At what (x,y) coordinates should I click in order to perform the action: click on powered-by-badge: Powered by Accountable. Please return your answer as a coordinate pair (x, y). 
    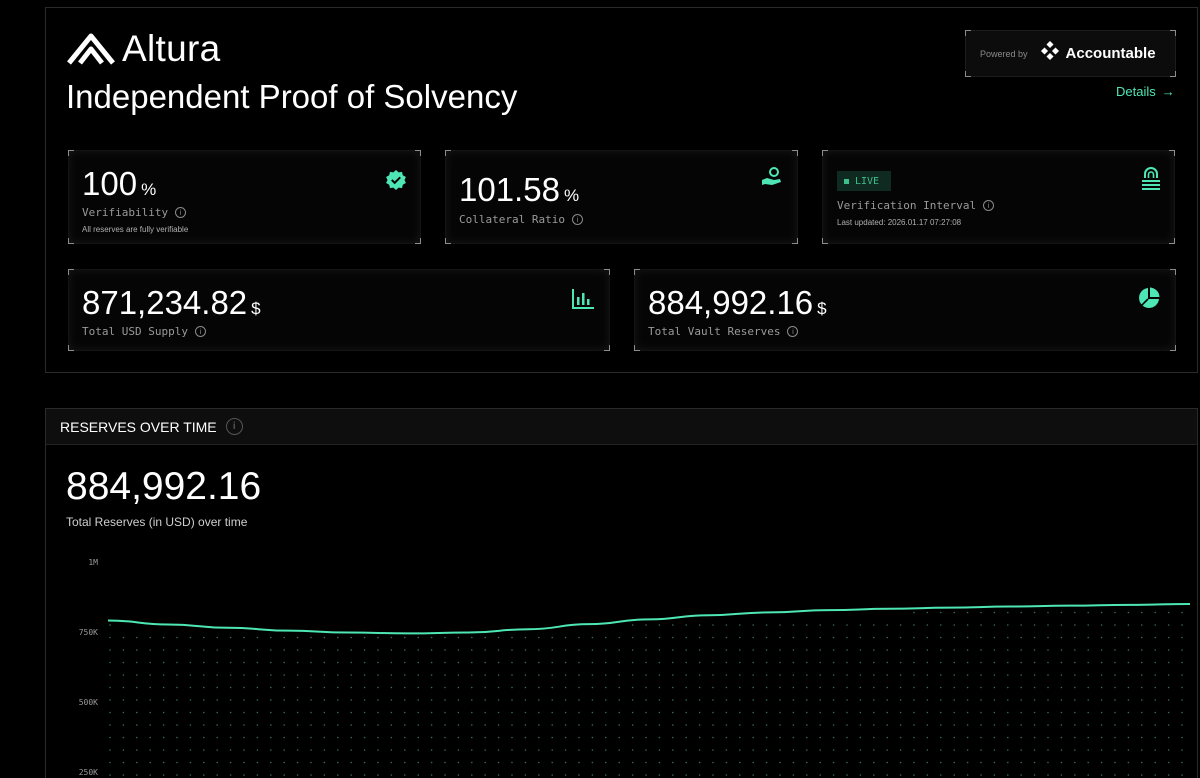
    Looking at the image, I should click on (1070, 53).